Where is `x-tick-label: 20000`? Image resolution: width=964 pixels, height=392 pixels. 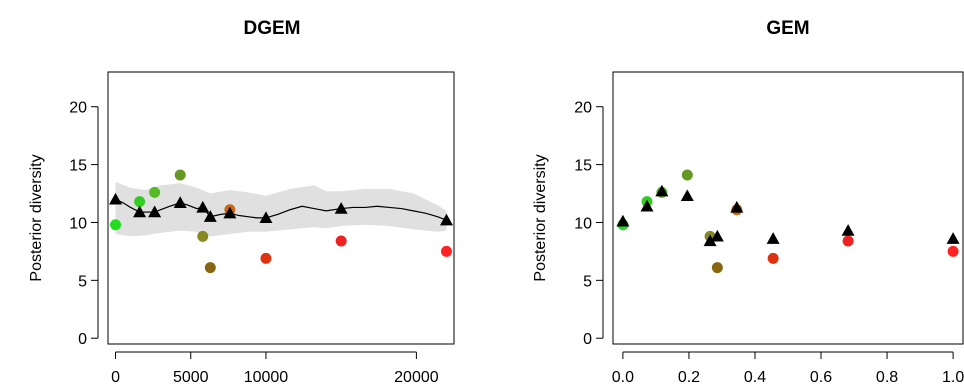 x-tick-label: 20000 is located at coordinates (416, 377).